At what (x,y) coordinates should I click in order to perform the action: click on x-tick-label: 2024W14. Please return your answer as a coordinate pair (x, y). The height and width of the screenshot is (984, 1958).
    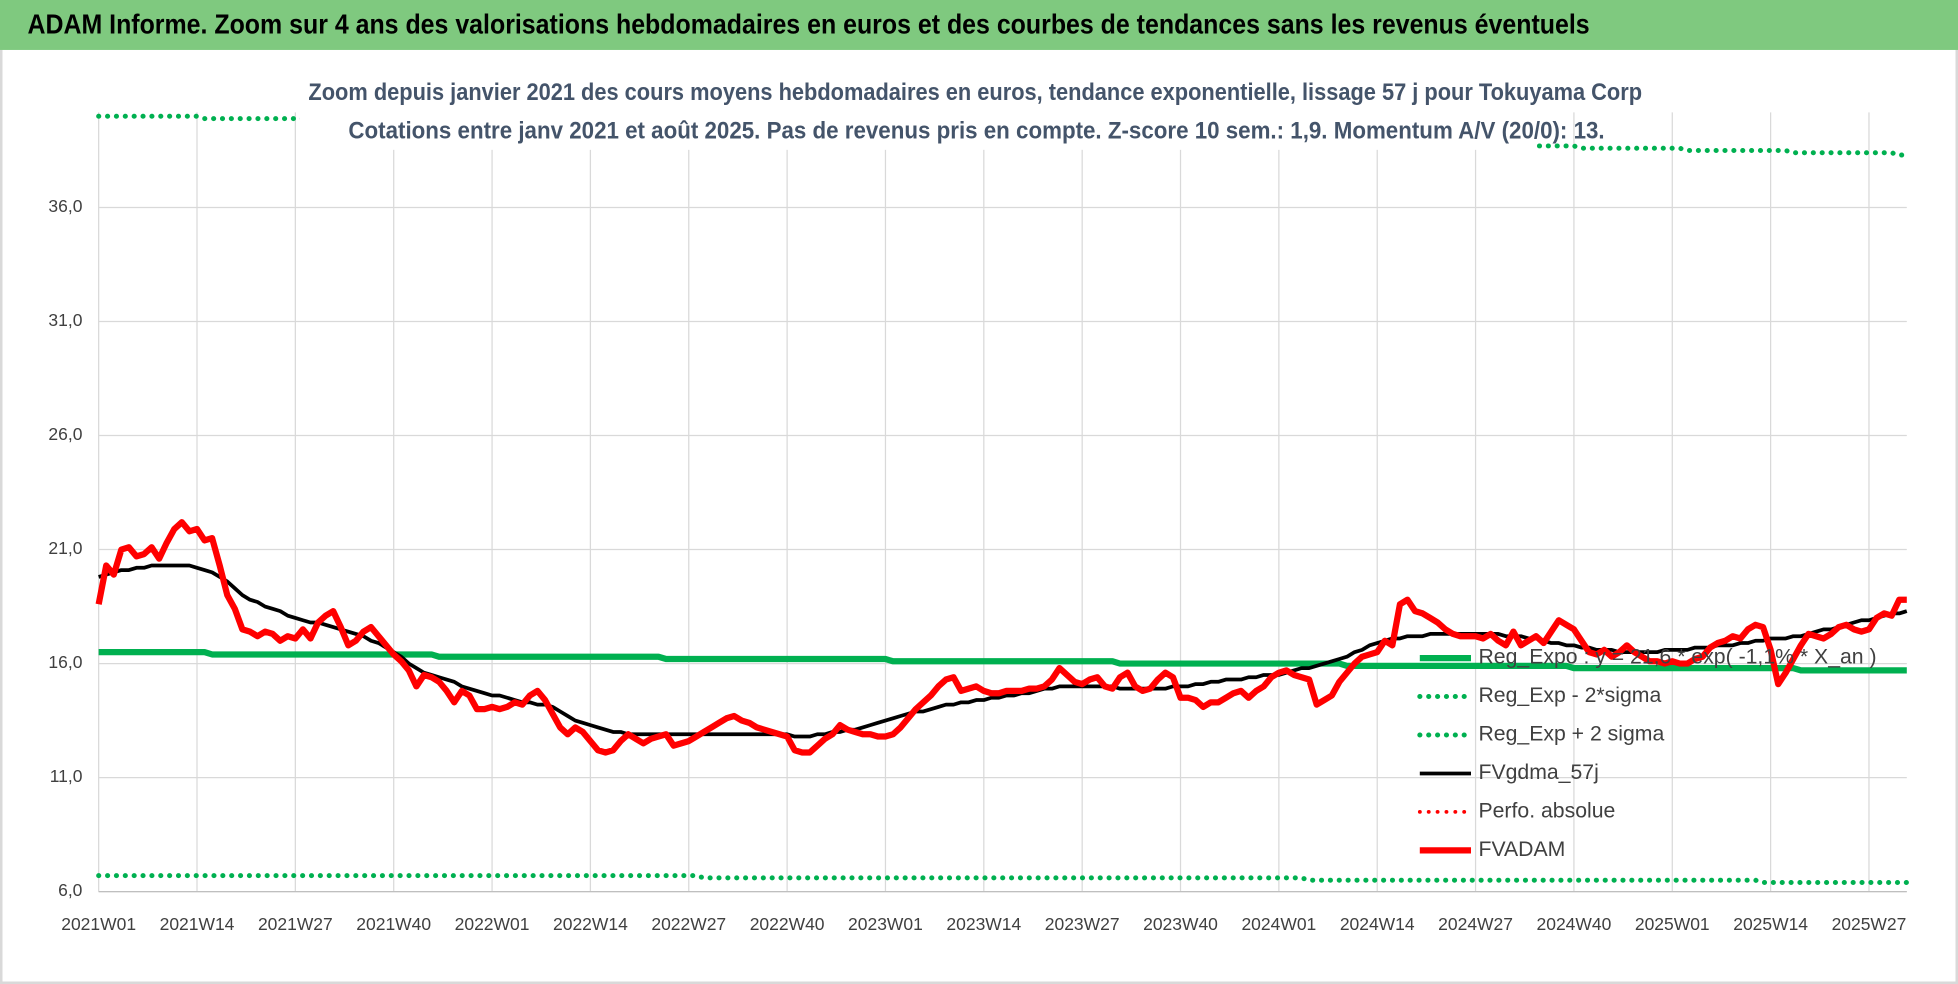
    Looking at the image, I should click on (1377, 924).